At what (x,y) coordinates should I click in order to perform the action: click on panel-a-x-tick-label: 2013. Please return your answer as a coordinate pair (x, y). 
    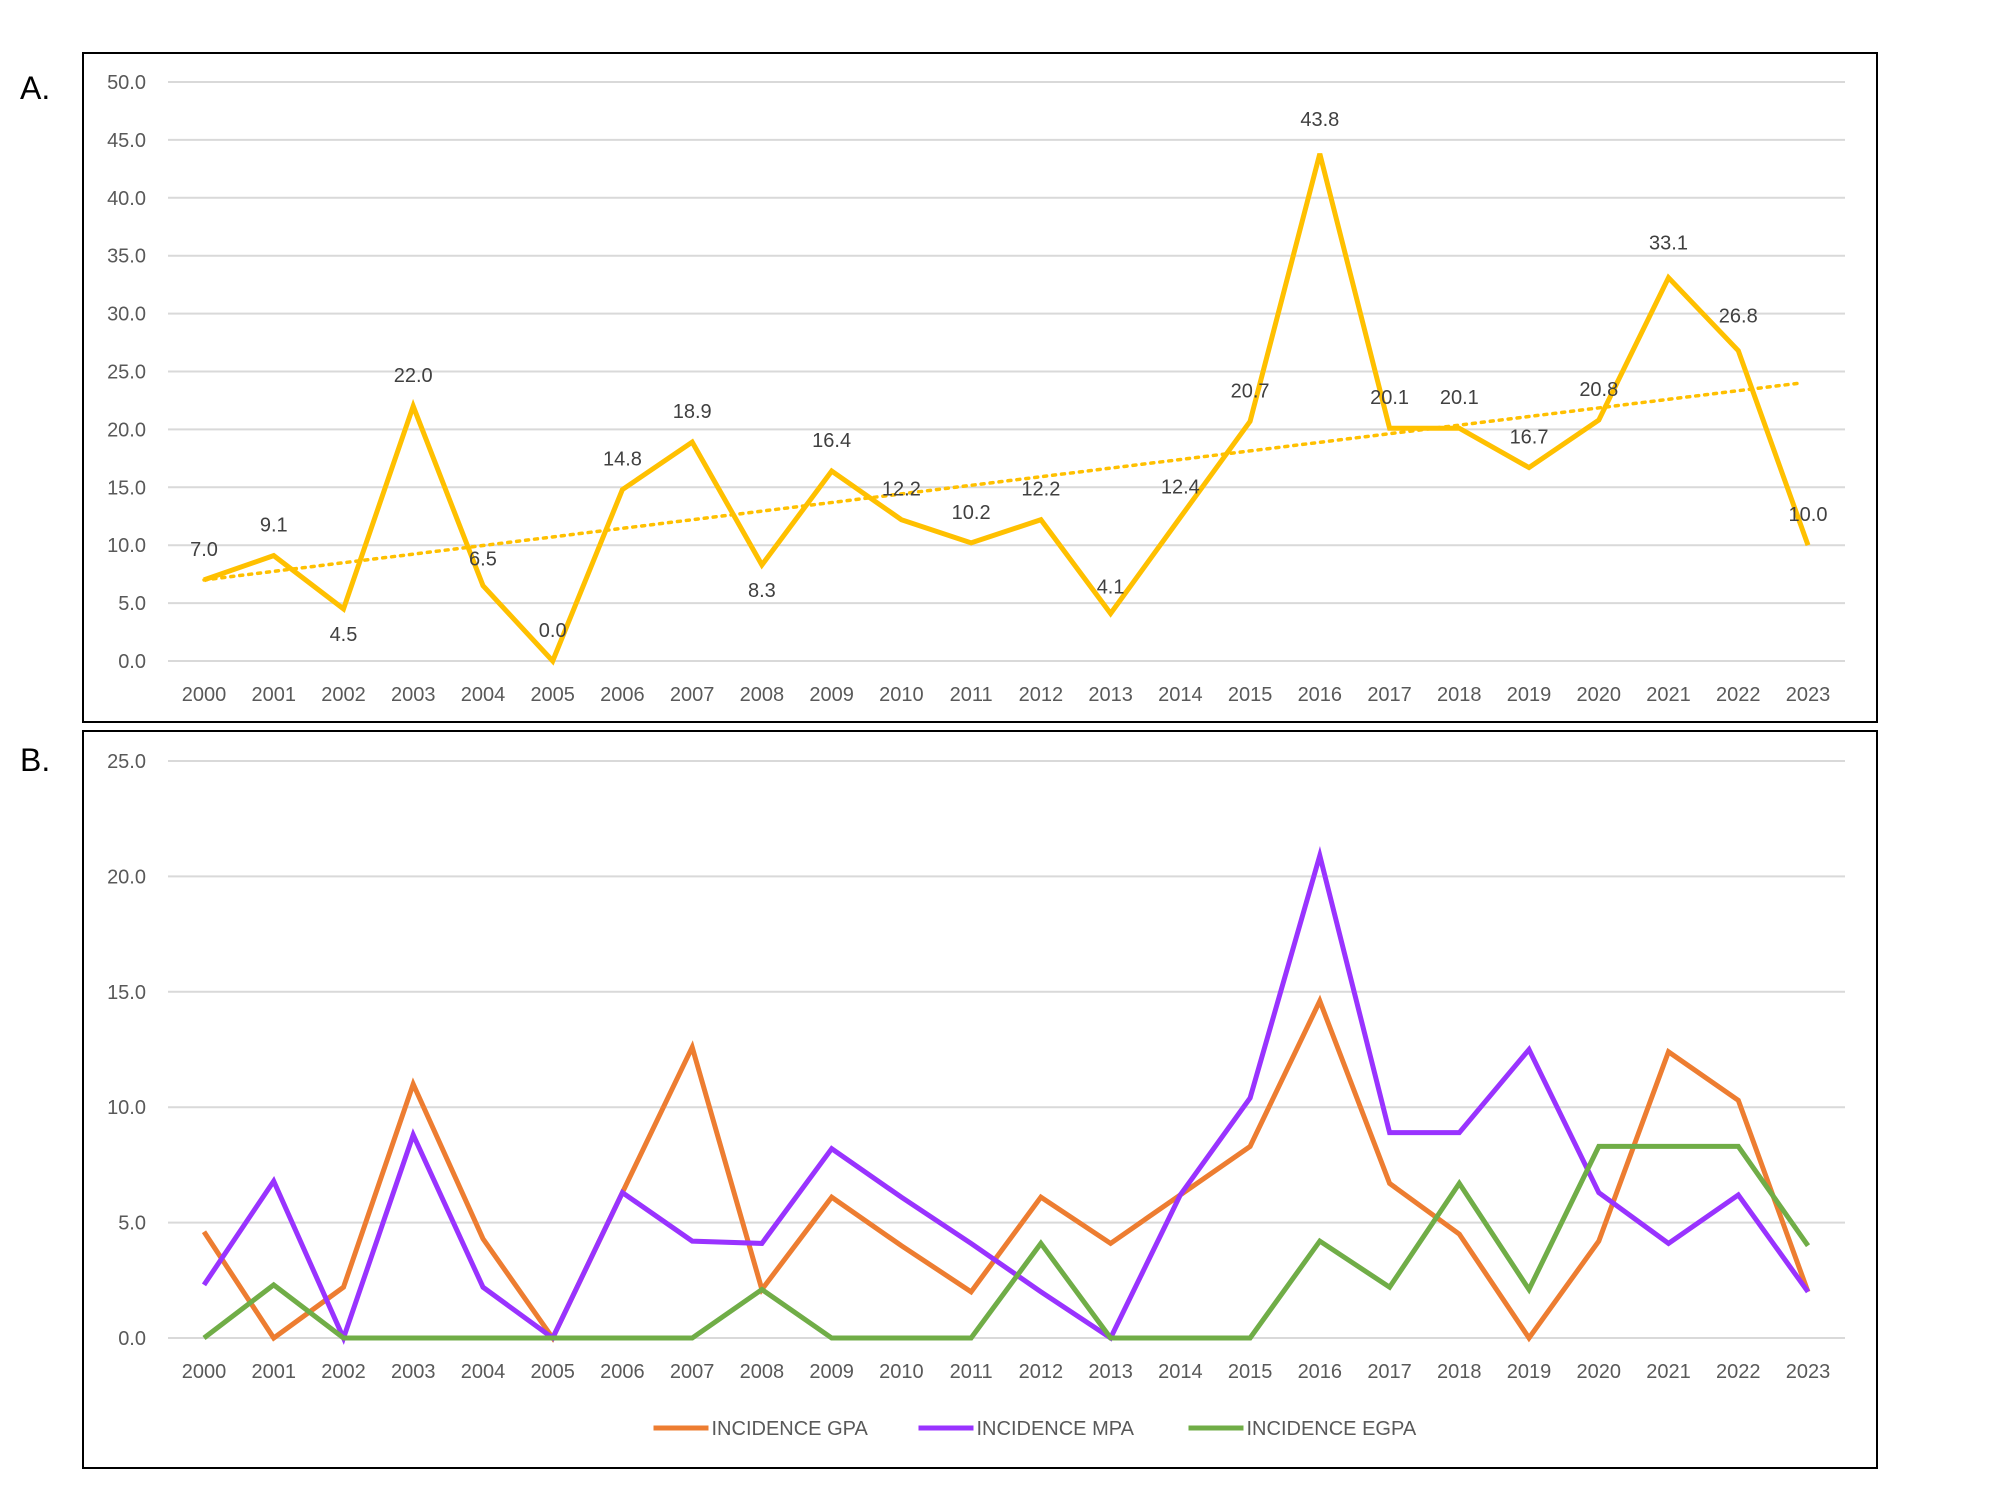
    Looking at the image, I should click on (1110, 695).